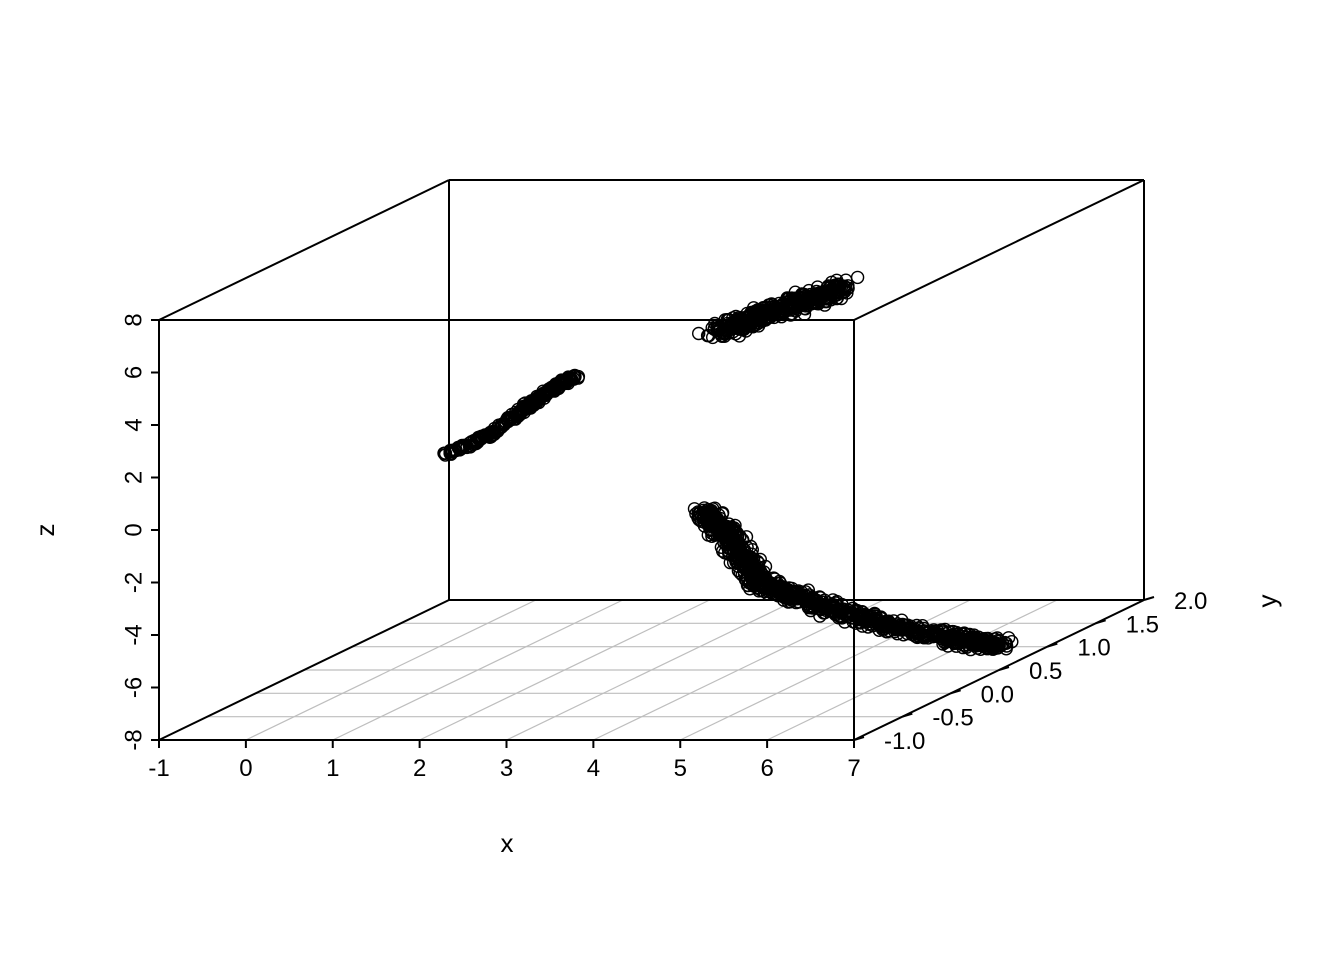 Image resolution: width=1344 pixels, height=960 pixels. I want to click on z-tick-label: -4, so click(133, 634).